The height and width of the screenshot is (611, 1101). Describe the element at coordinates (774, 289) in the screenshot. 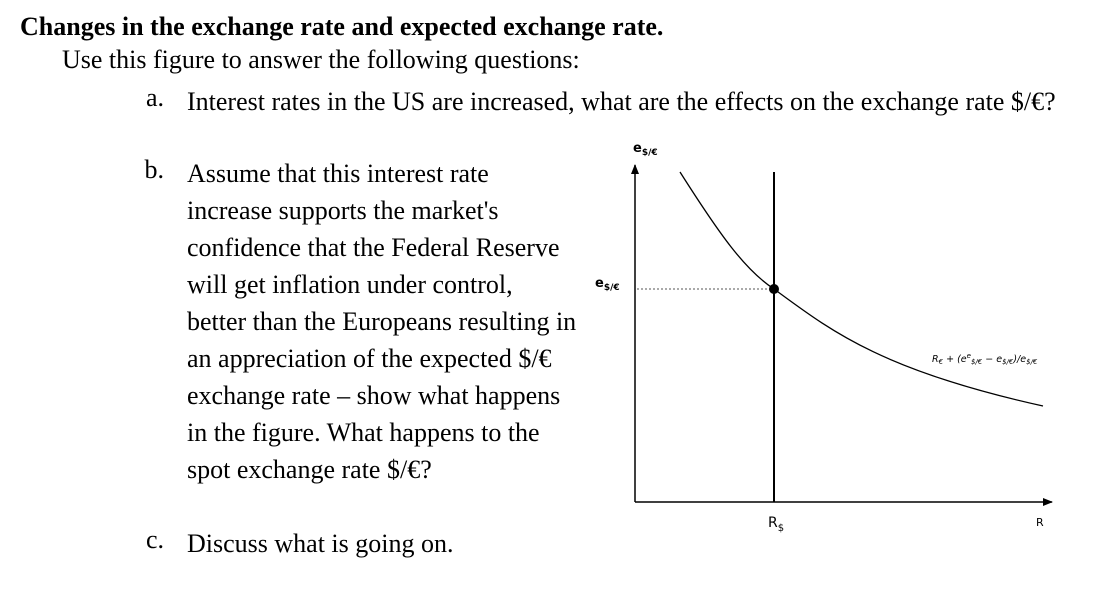

I see `equilibrium-point` at that location.